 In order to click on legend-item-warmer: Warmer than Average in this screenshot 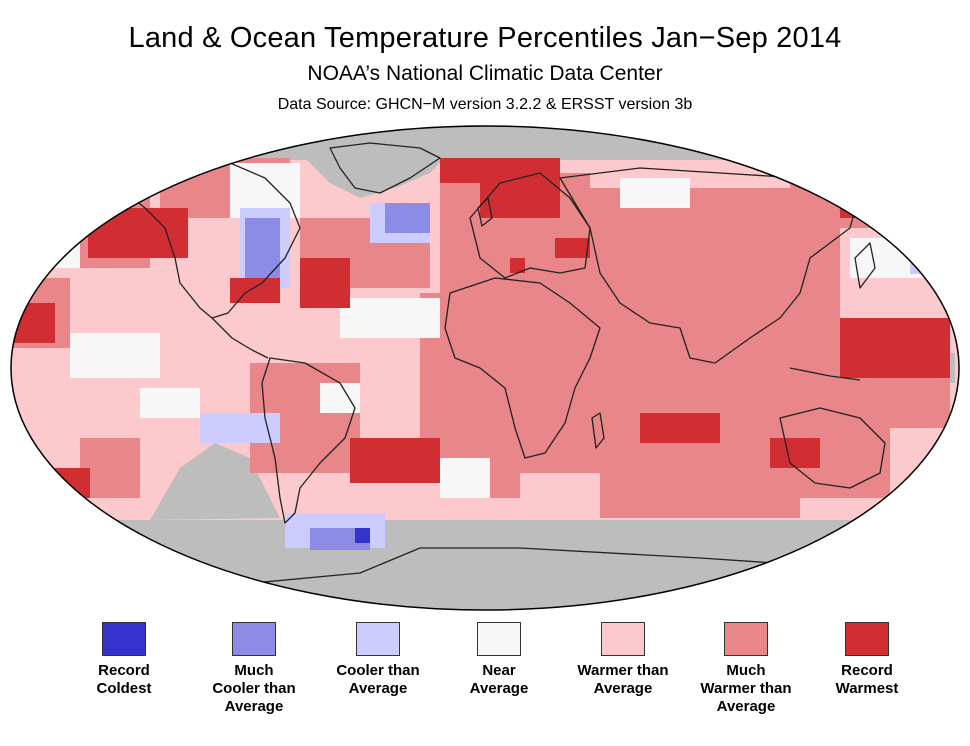, I will do `click(623, 659)`.